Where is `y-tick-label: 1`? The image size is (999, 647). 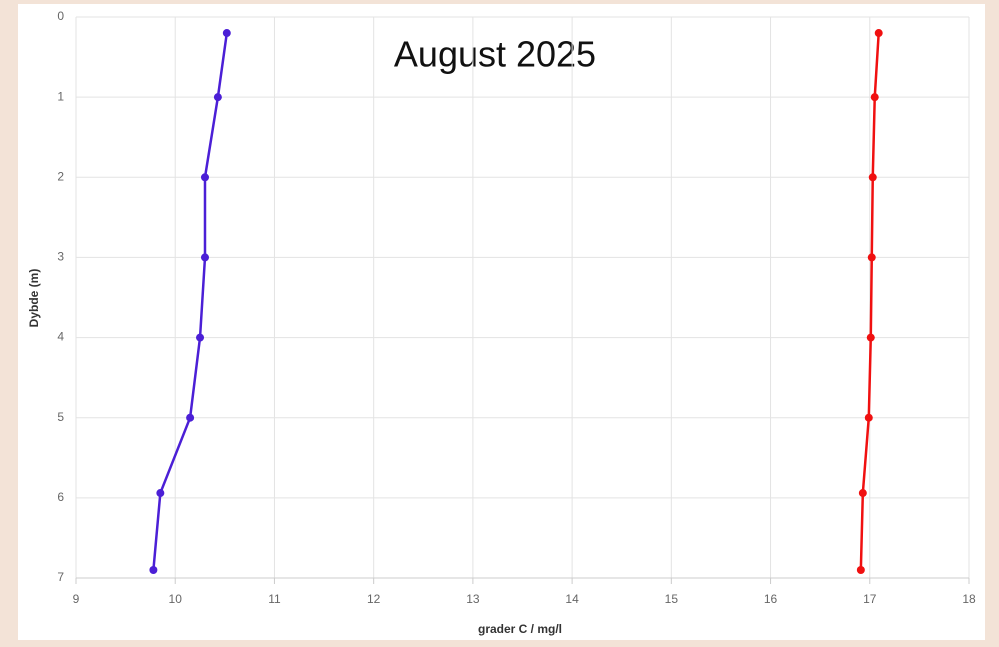
y-tick-label: 1 is located at coordinates (60, 96).